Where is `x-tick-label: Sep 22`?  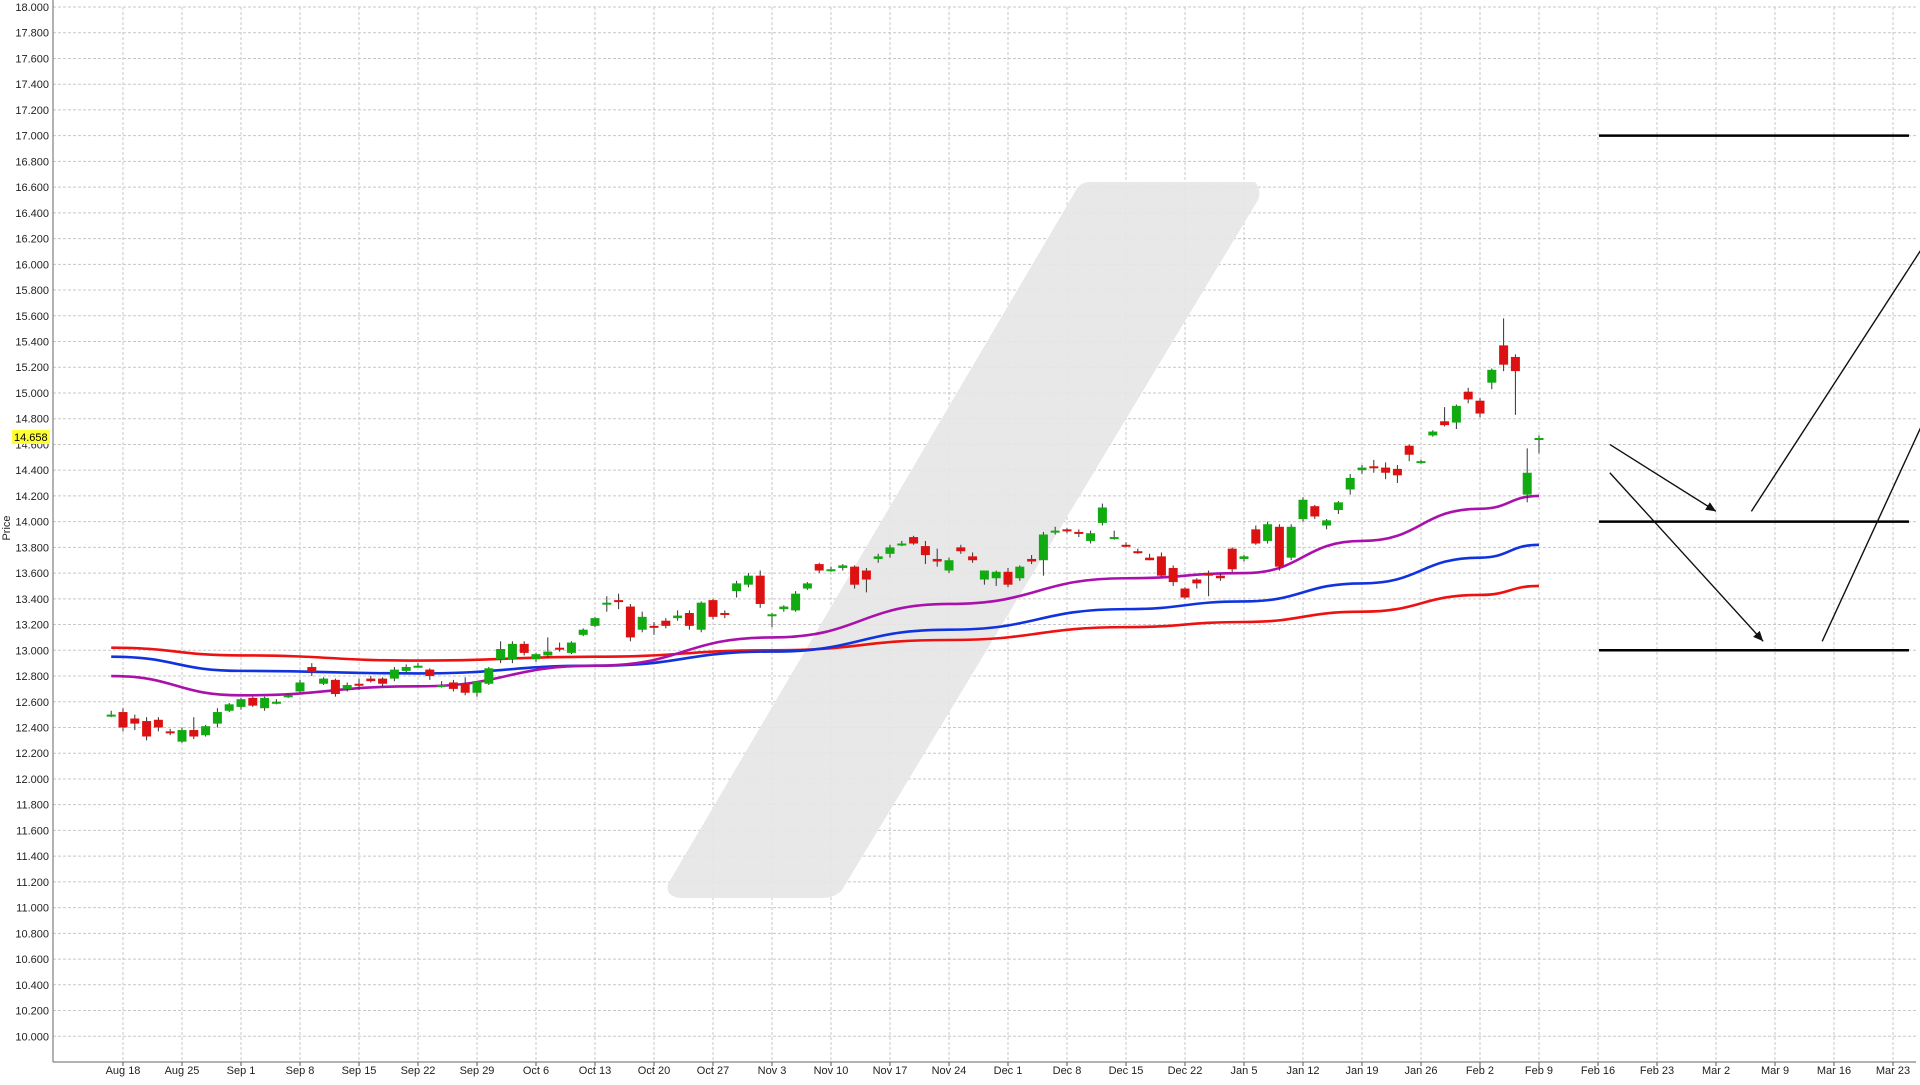 x-tick-label: Sep 22 is located at coordinates (418, 1071).